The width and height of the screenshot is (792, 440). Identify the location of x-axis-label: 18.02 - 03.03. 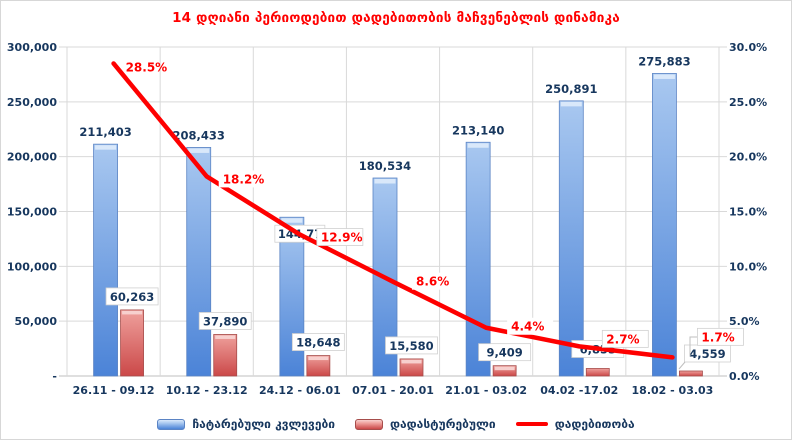
(673, 390).